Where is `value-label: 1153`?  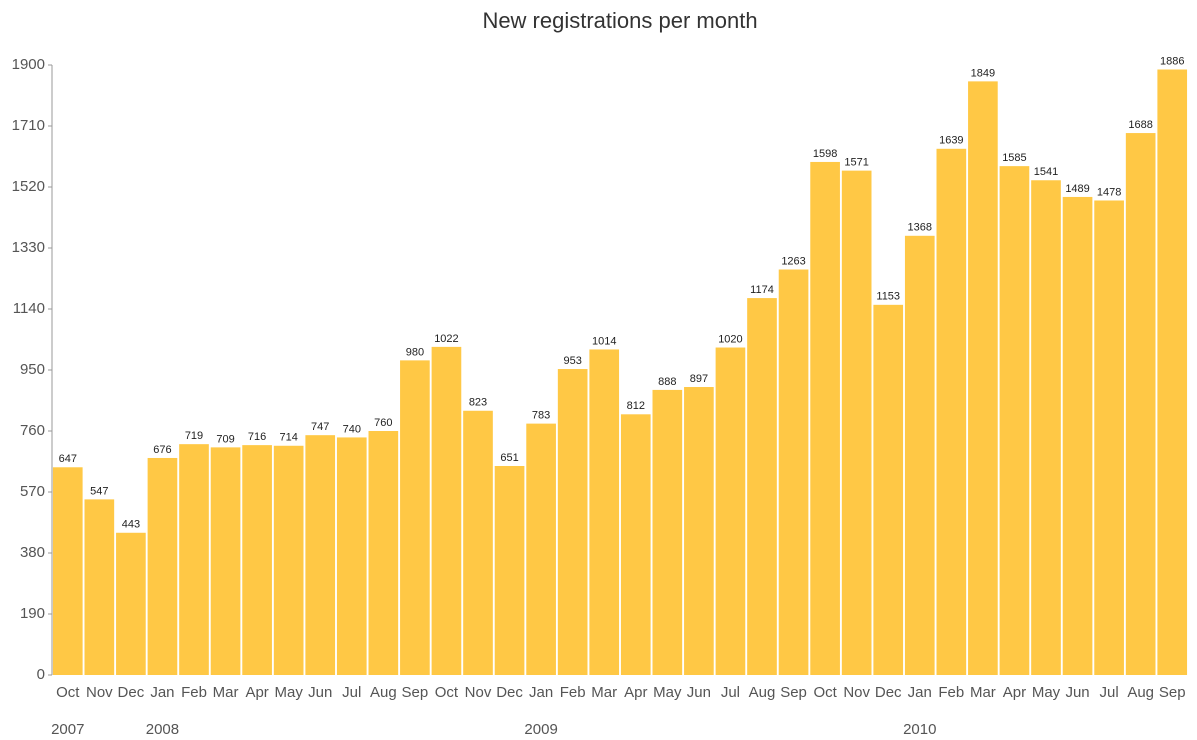 value-label: 1153 is located at coordinates (888, 297).